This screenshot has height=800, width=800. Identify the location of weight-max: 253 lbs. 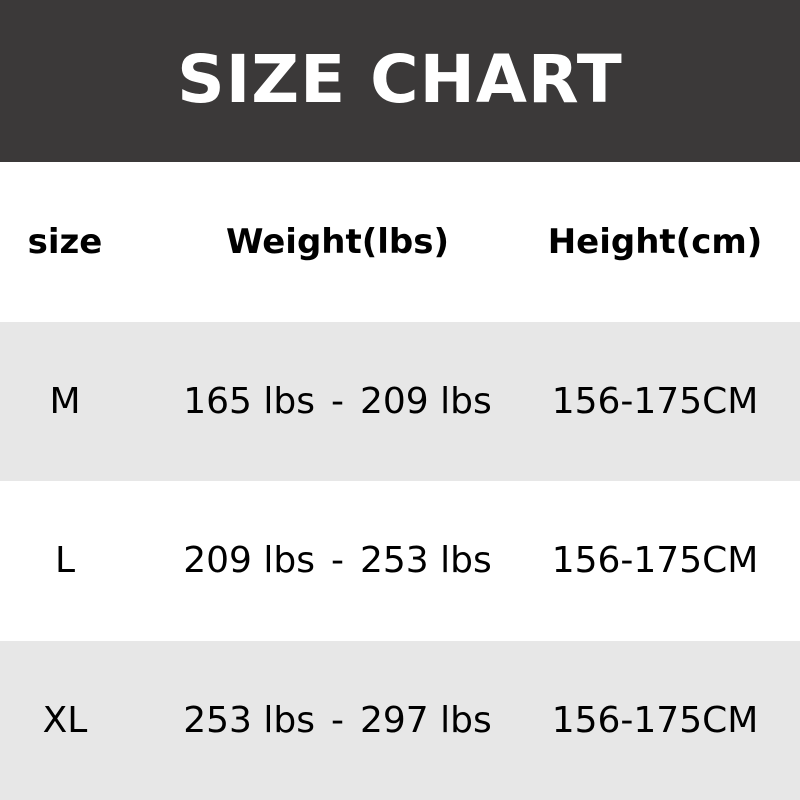
(426, 561).